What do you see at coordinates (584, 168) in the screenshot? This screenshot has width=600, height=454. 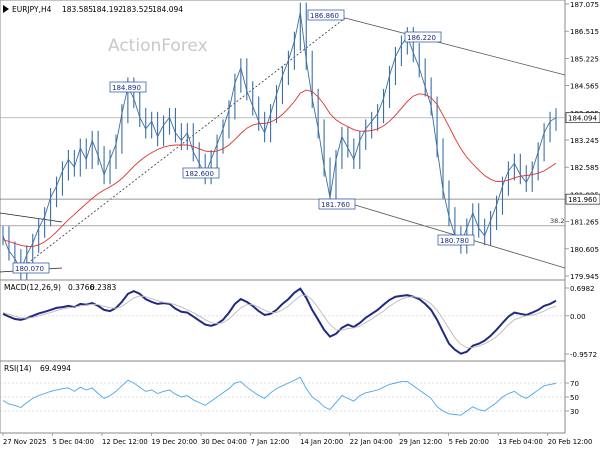 I see `price-y-tick-label: 182.585` at bounding box center [584, 168].